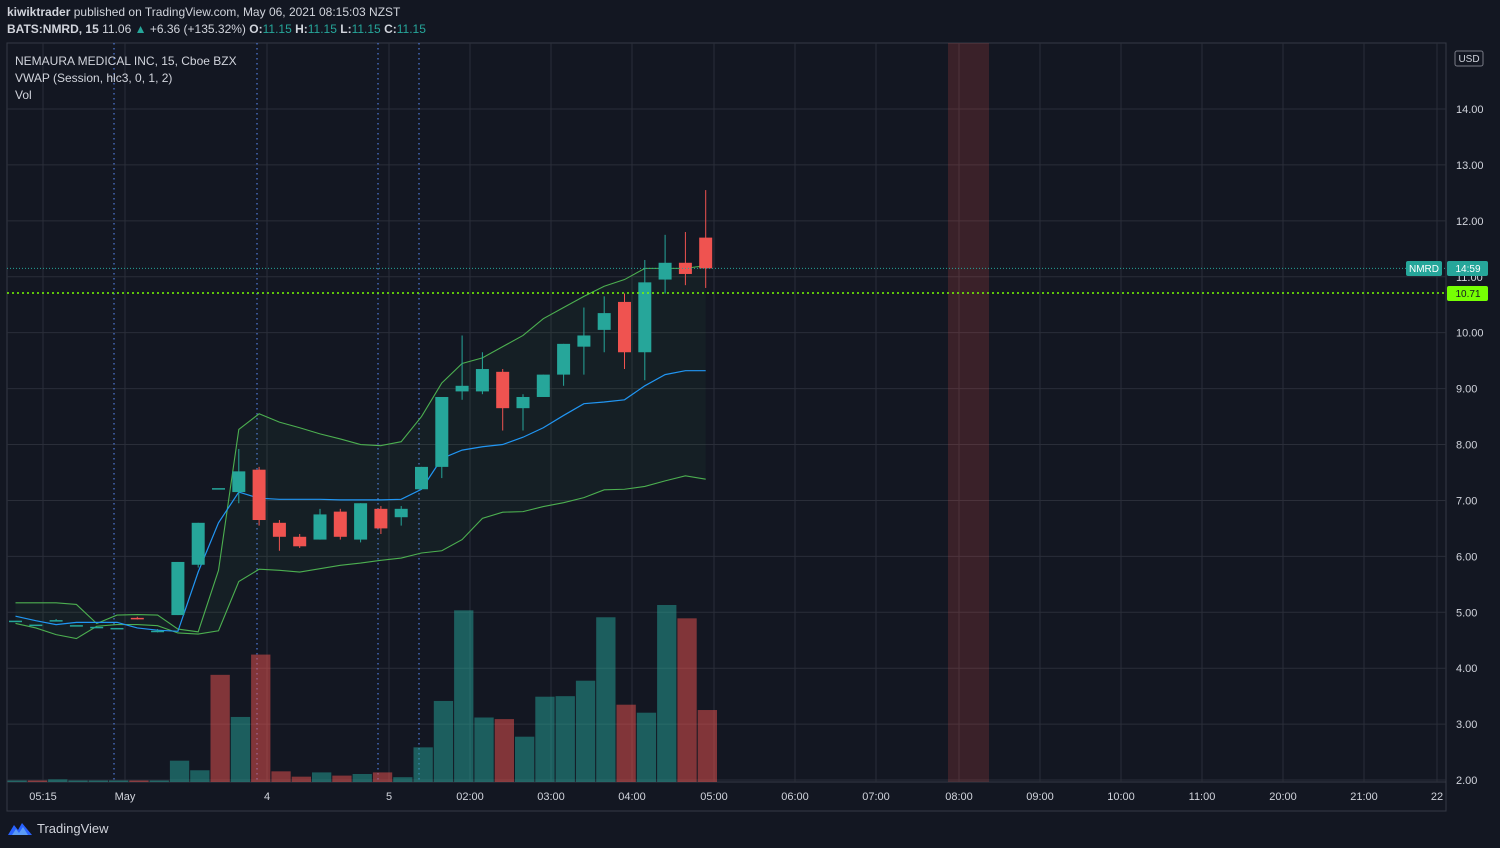  I want to click on time-tick-label: 11:00, so click(1202, 797).